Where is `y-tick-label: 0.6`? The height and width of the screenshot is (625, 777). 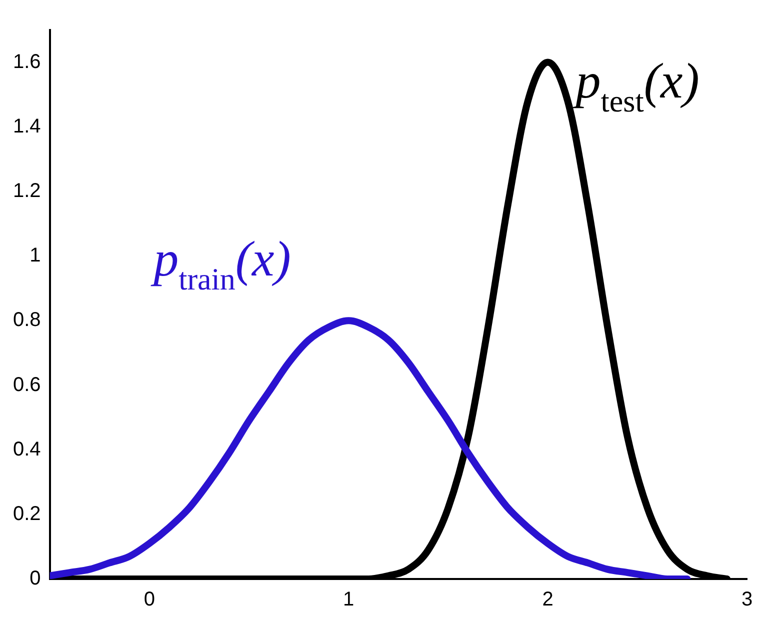 y-tick-label: 0.6 is located at coordinates (26, 385).